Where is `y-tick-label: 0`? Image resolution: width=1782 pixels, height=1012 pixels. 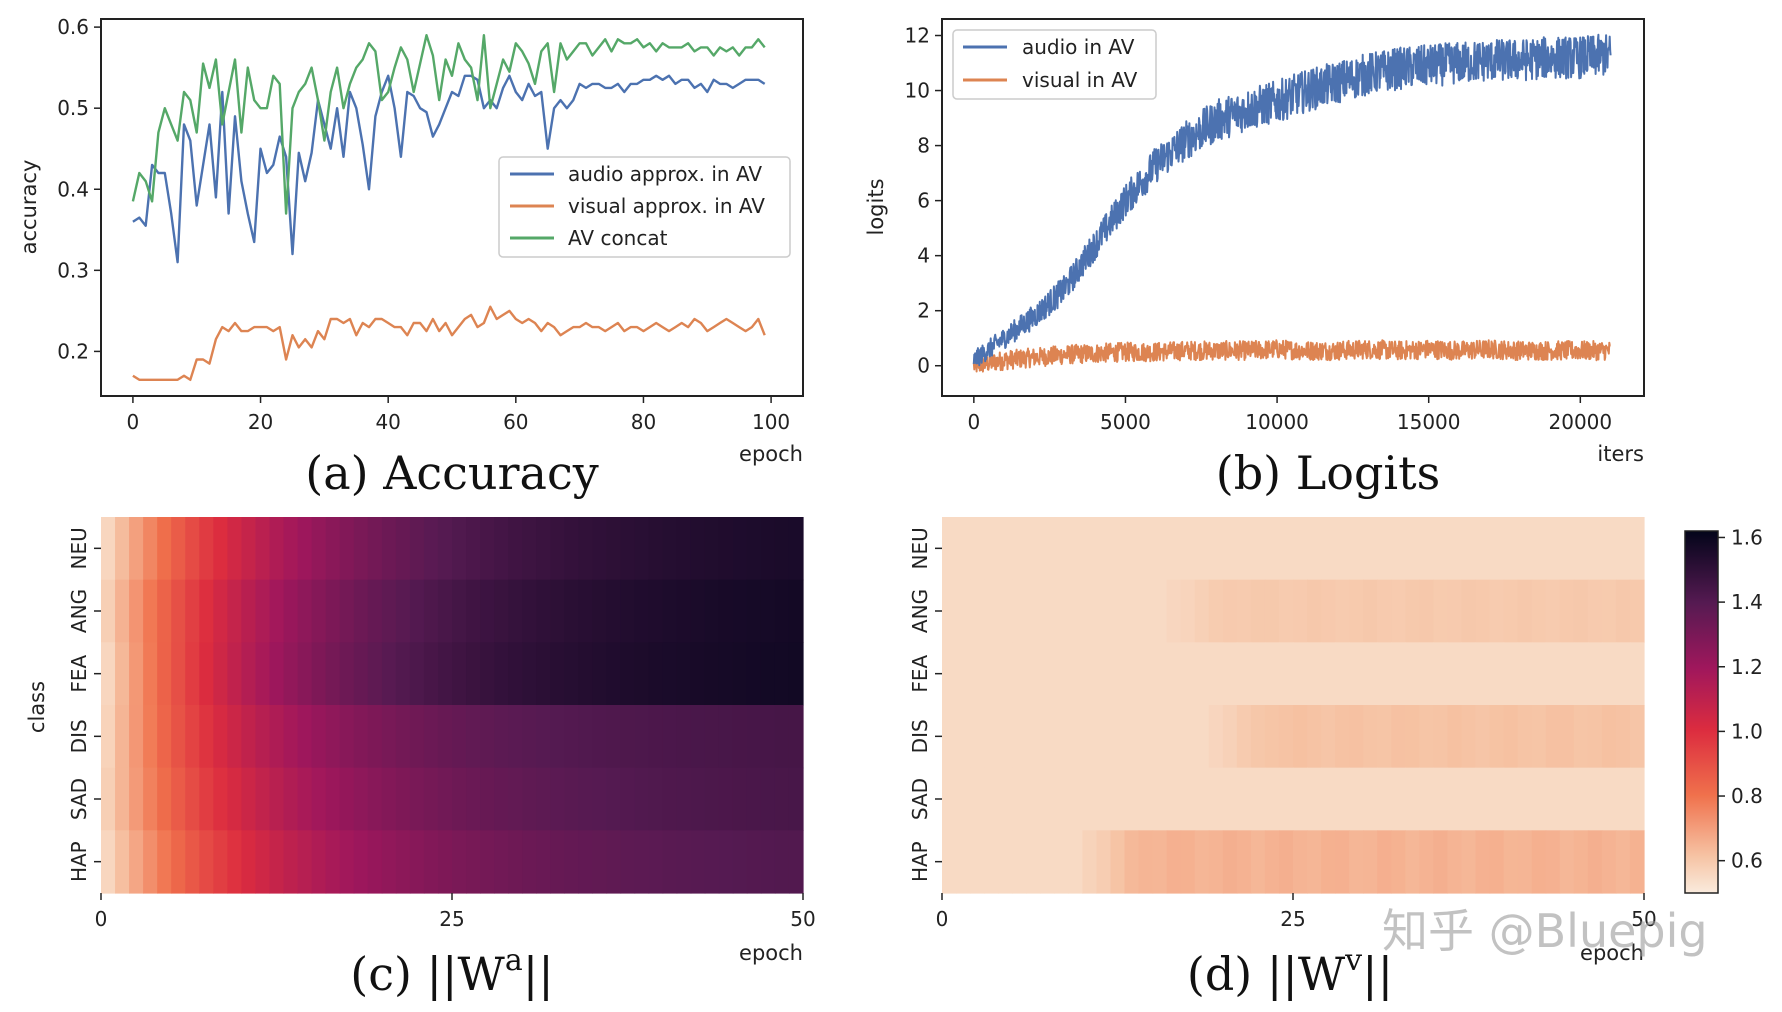
y-tick-label: 0 is located at coordinates (923, 366).